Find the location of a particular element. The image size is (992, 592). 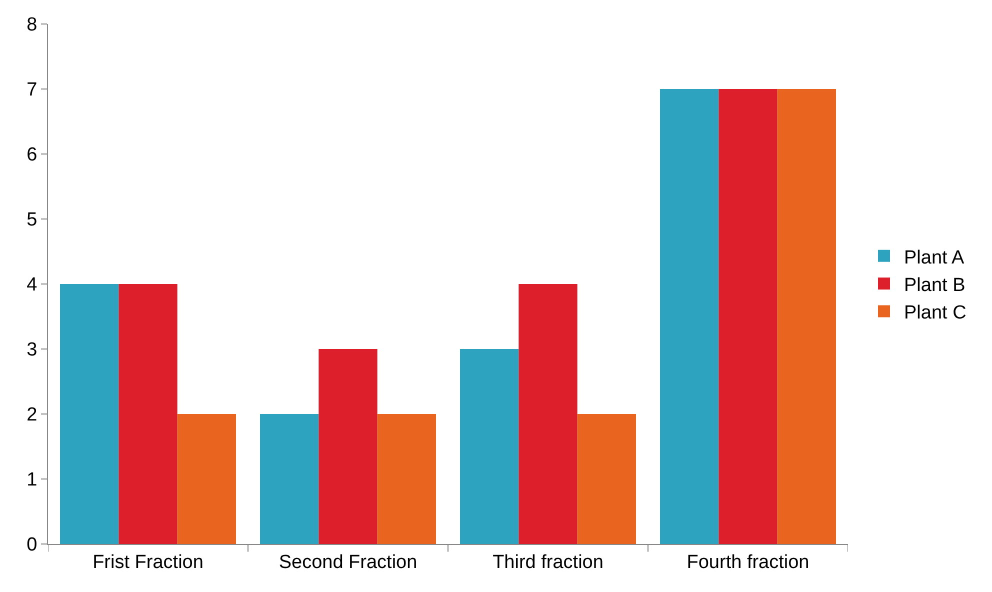

y-tick-label: 5 is located at coordinates (32, 220).